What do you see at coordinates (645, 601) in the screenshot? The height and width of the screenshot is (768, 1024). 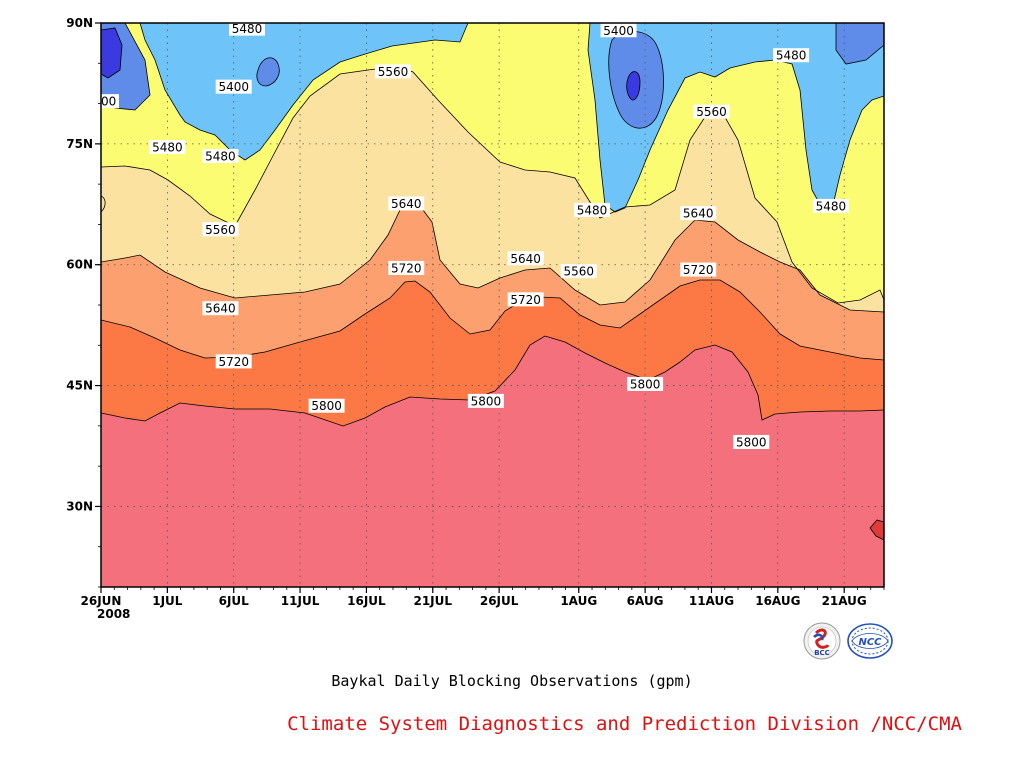 I see `x-tick-label: 6AUG` at bounding box center [645, 601].